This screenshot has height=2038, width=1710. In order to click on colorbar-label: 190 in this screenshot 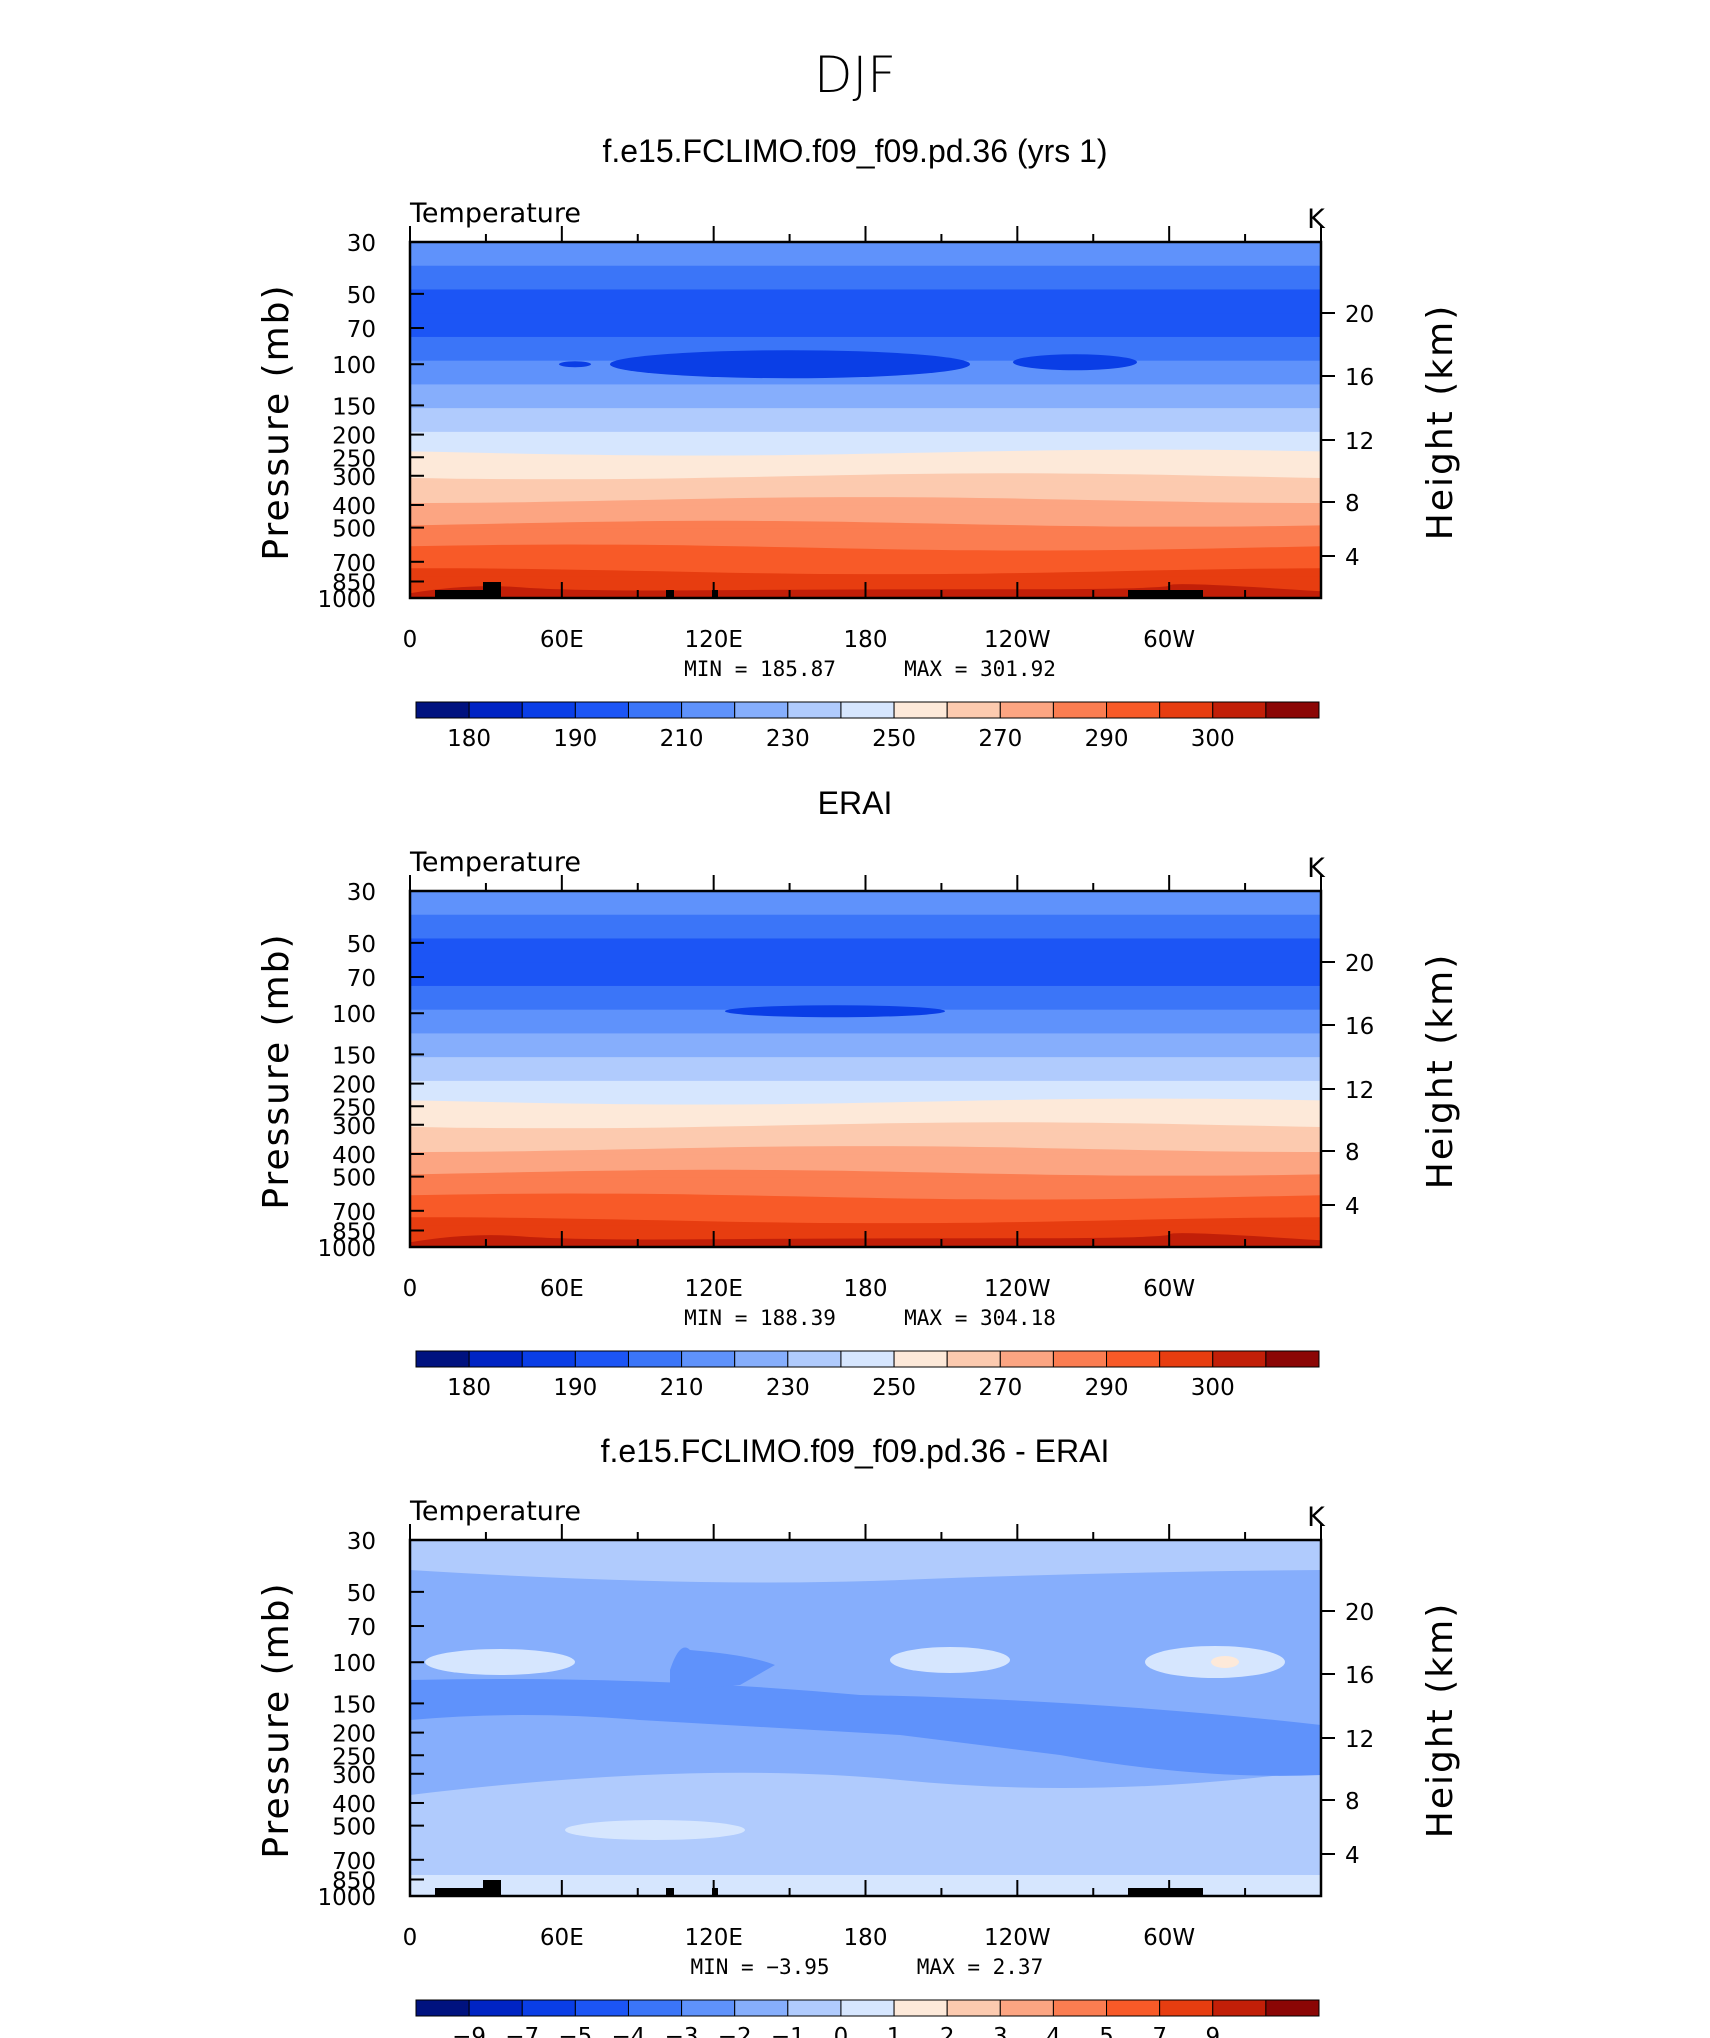, I will do `click(575, 739)`.